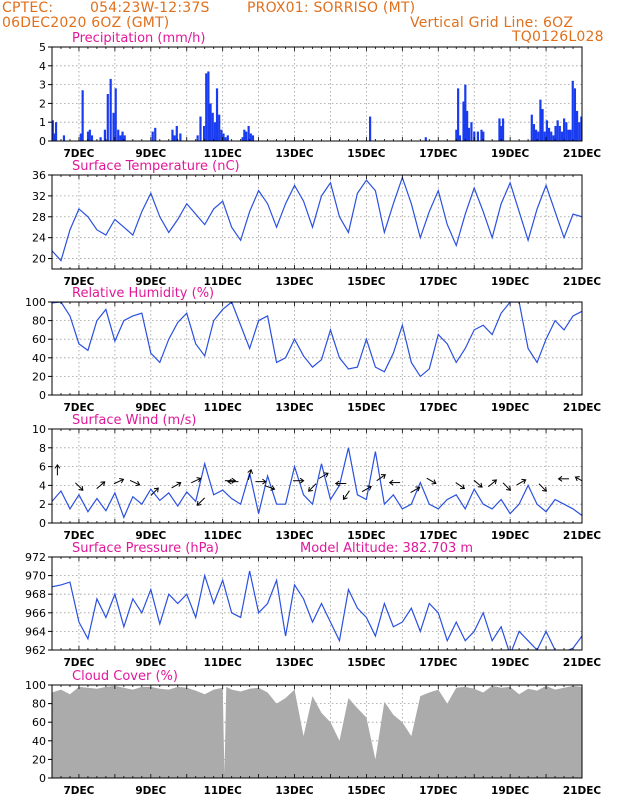 The height and width of the screenshot is (800, 618). I want to click on pressure-ytick-label: 966, so click(35, 613).